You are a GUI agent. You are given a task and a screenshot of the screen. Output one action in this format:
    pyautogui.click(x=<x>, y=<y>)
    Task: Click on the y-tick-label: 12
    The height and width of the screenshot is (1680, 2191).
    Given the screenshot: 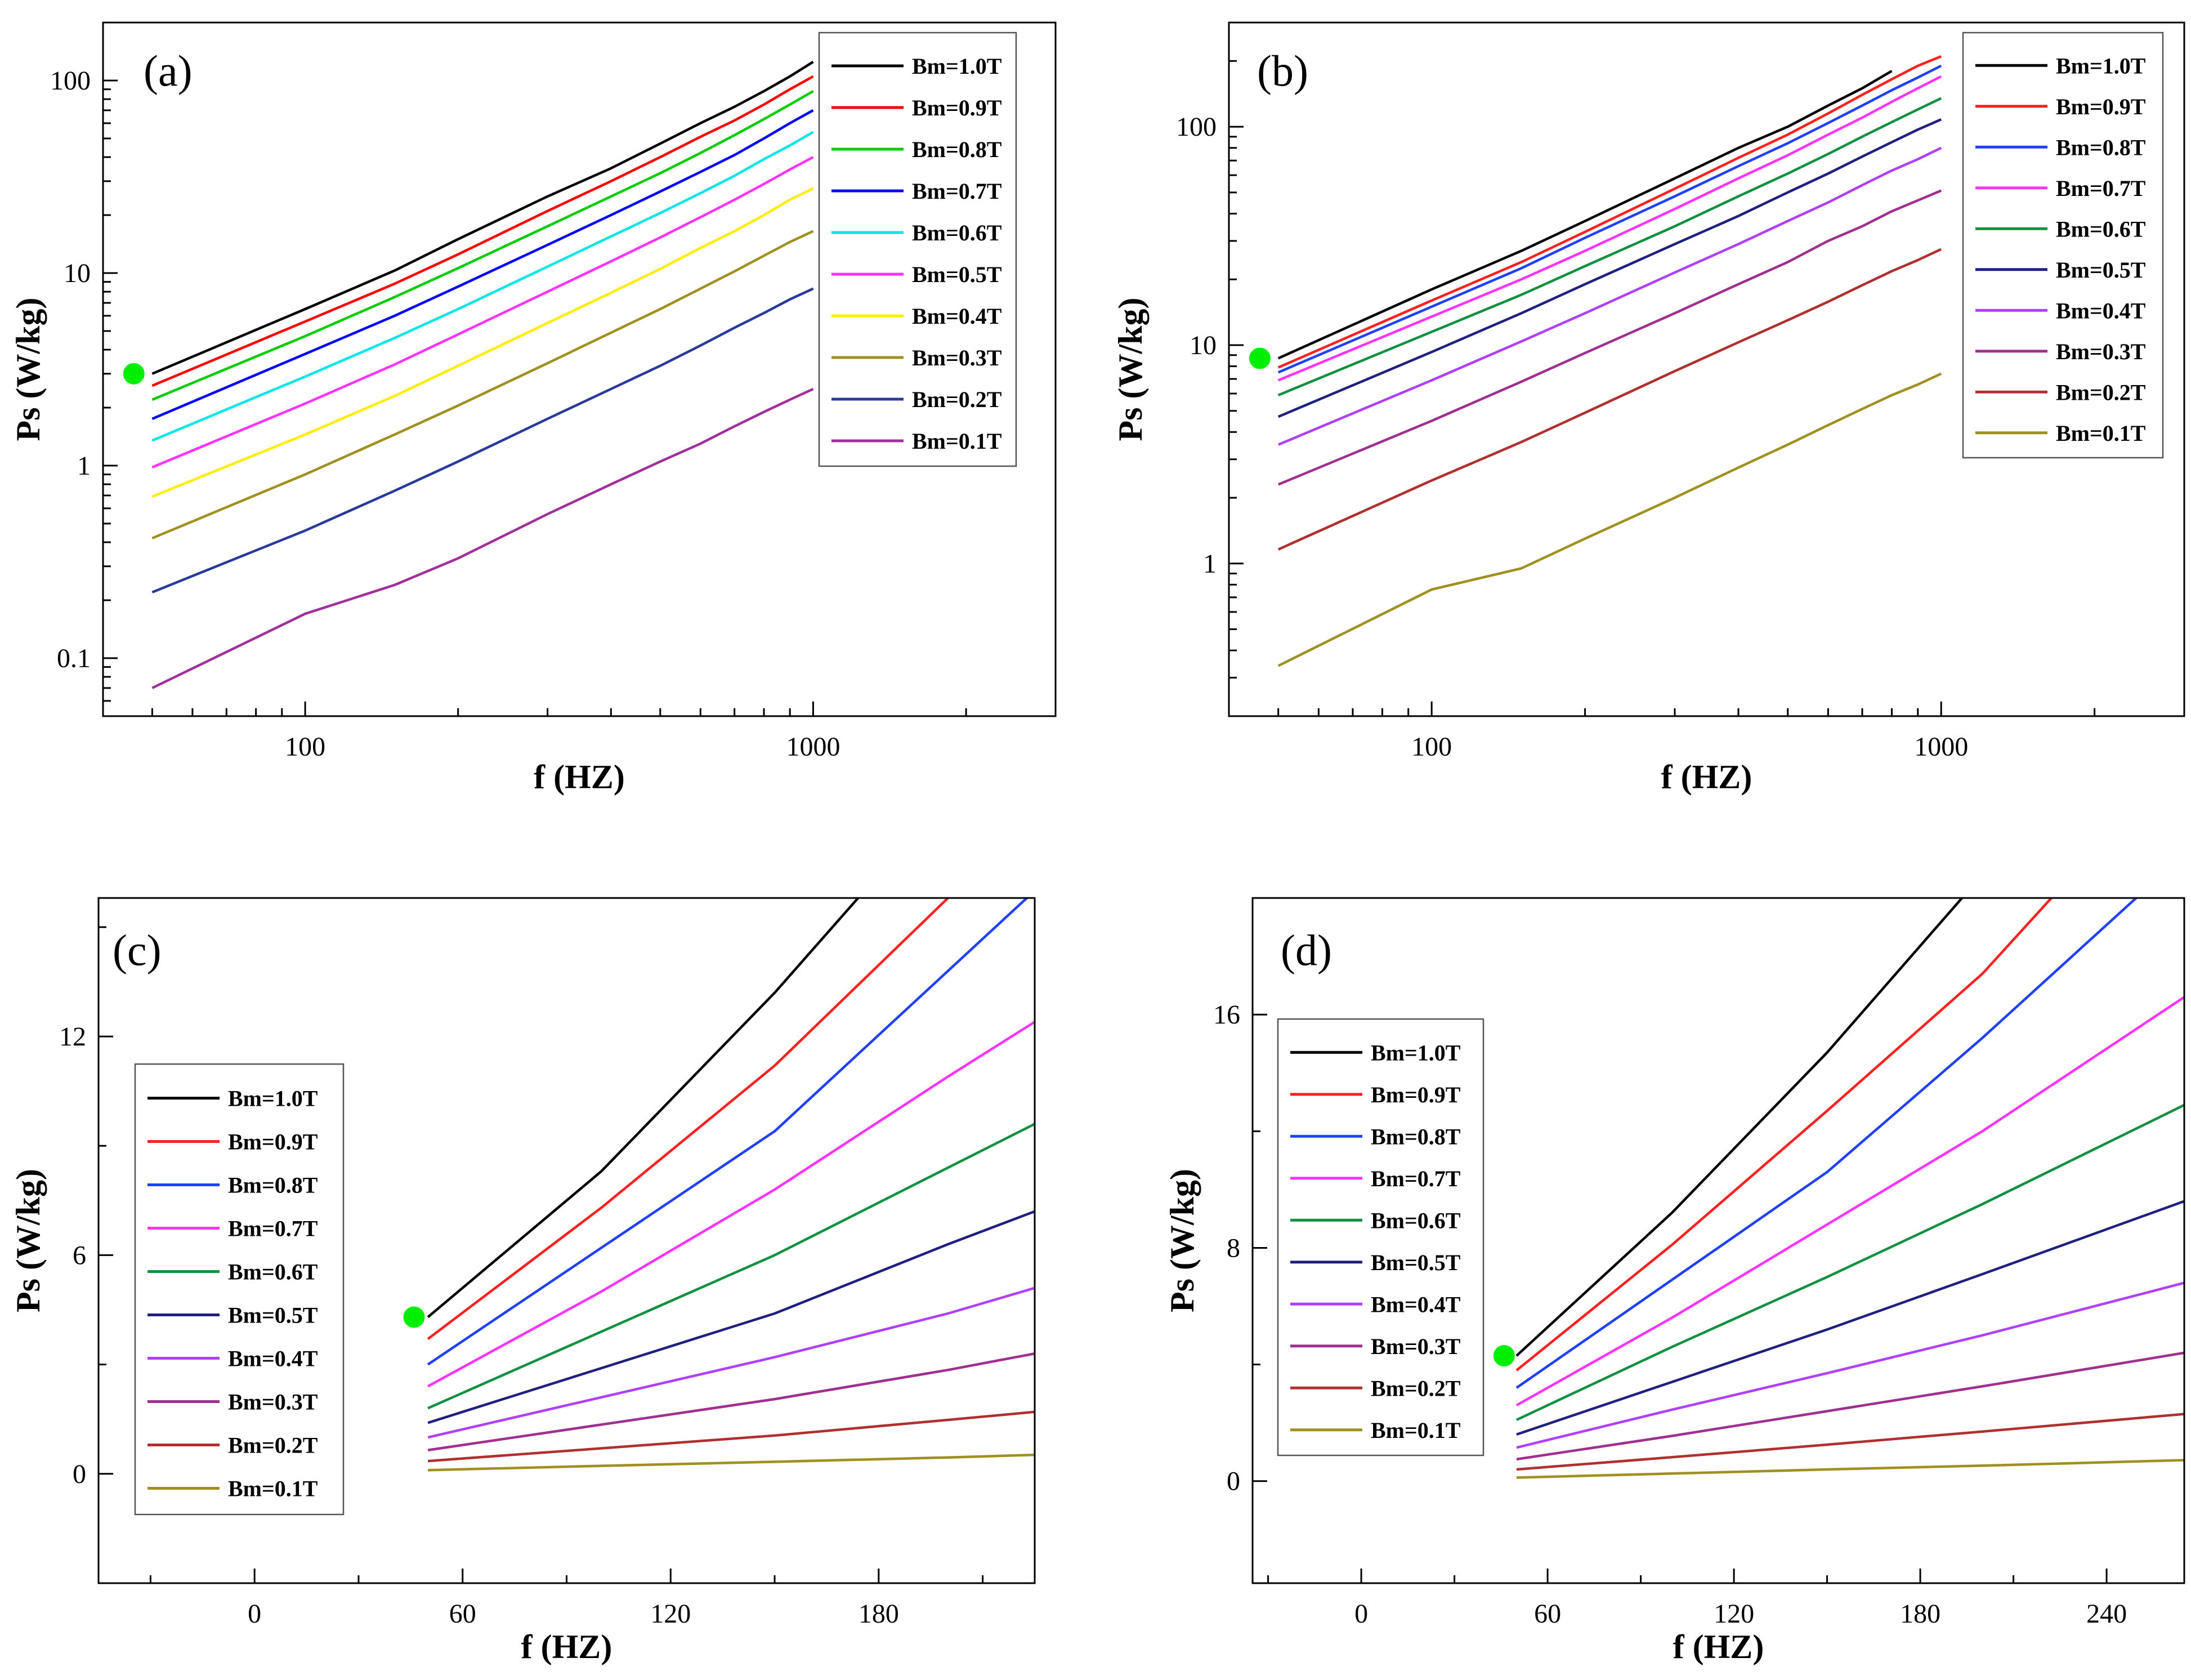 What is the action you would take?
    pyautogui.click(x=72, y=1037)
    